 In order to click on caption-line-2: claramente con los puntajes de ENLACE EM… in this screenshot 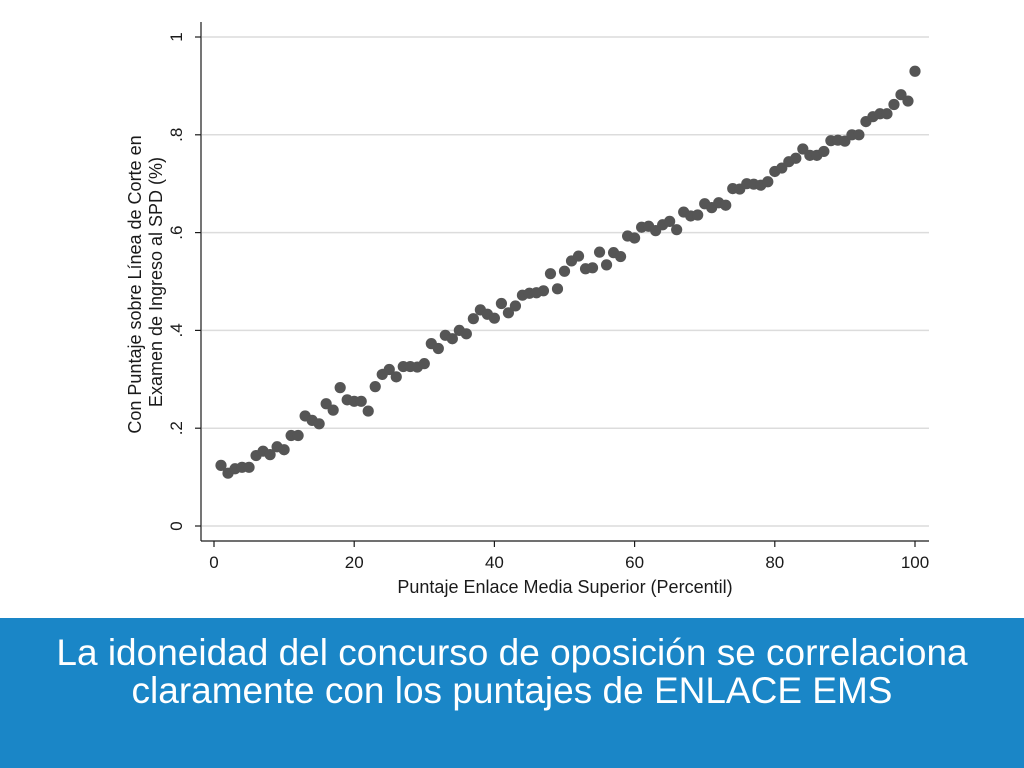, I will do `click(512, 690)`.